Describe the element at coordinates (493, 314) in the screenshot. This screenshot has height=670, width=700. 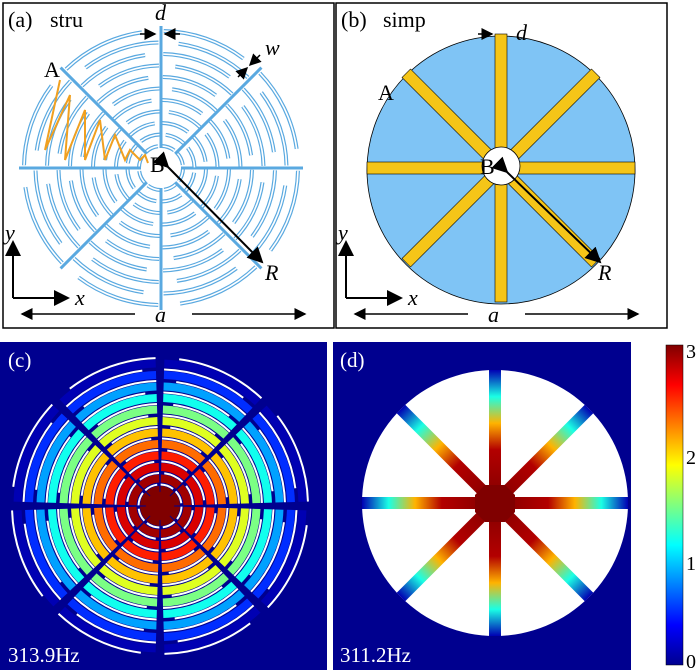
I see `label-a: a` at that location.